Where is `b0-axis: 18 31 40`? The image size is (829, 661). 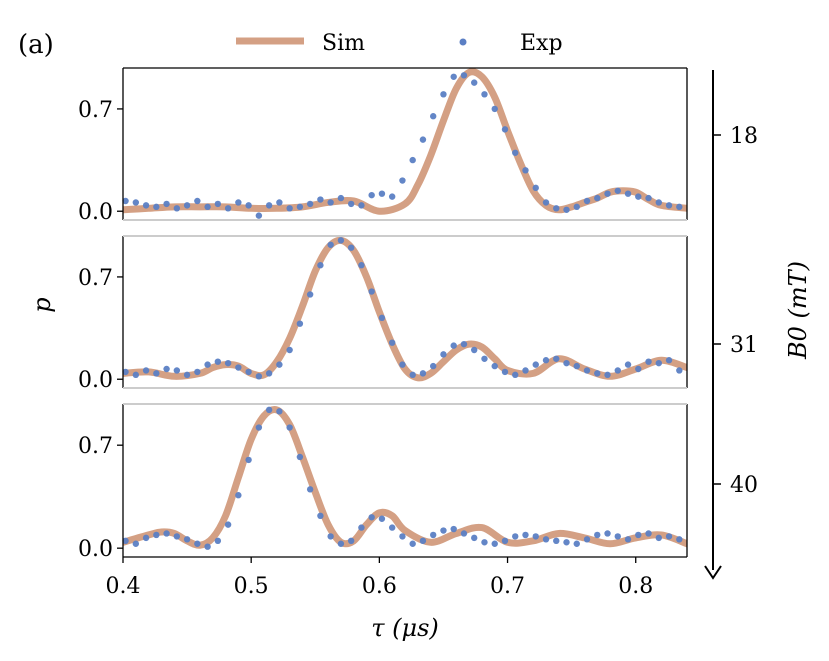
b0-axis: 18 31 40 is located at coordinates (731, 325).